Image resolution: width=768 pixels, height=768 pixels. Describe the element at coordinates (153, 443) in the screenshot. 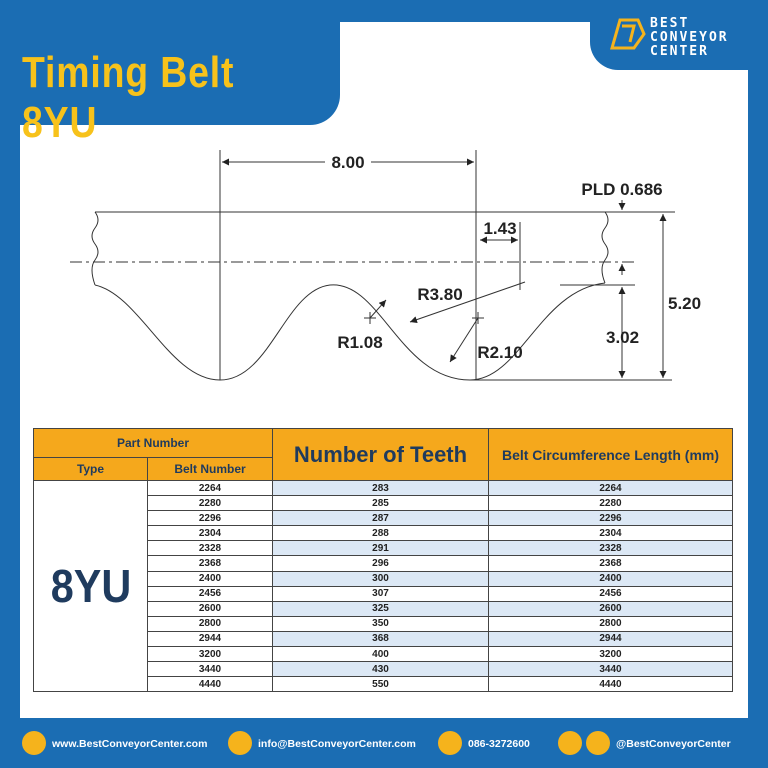

I see `header-cell: Part Number` at that location.